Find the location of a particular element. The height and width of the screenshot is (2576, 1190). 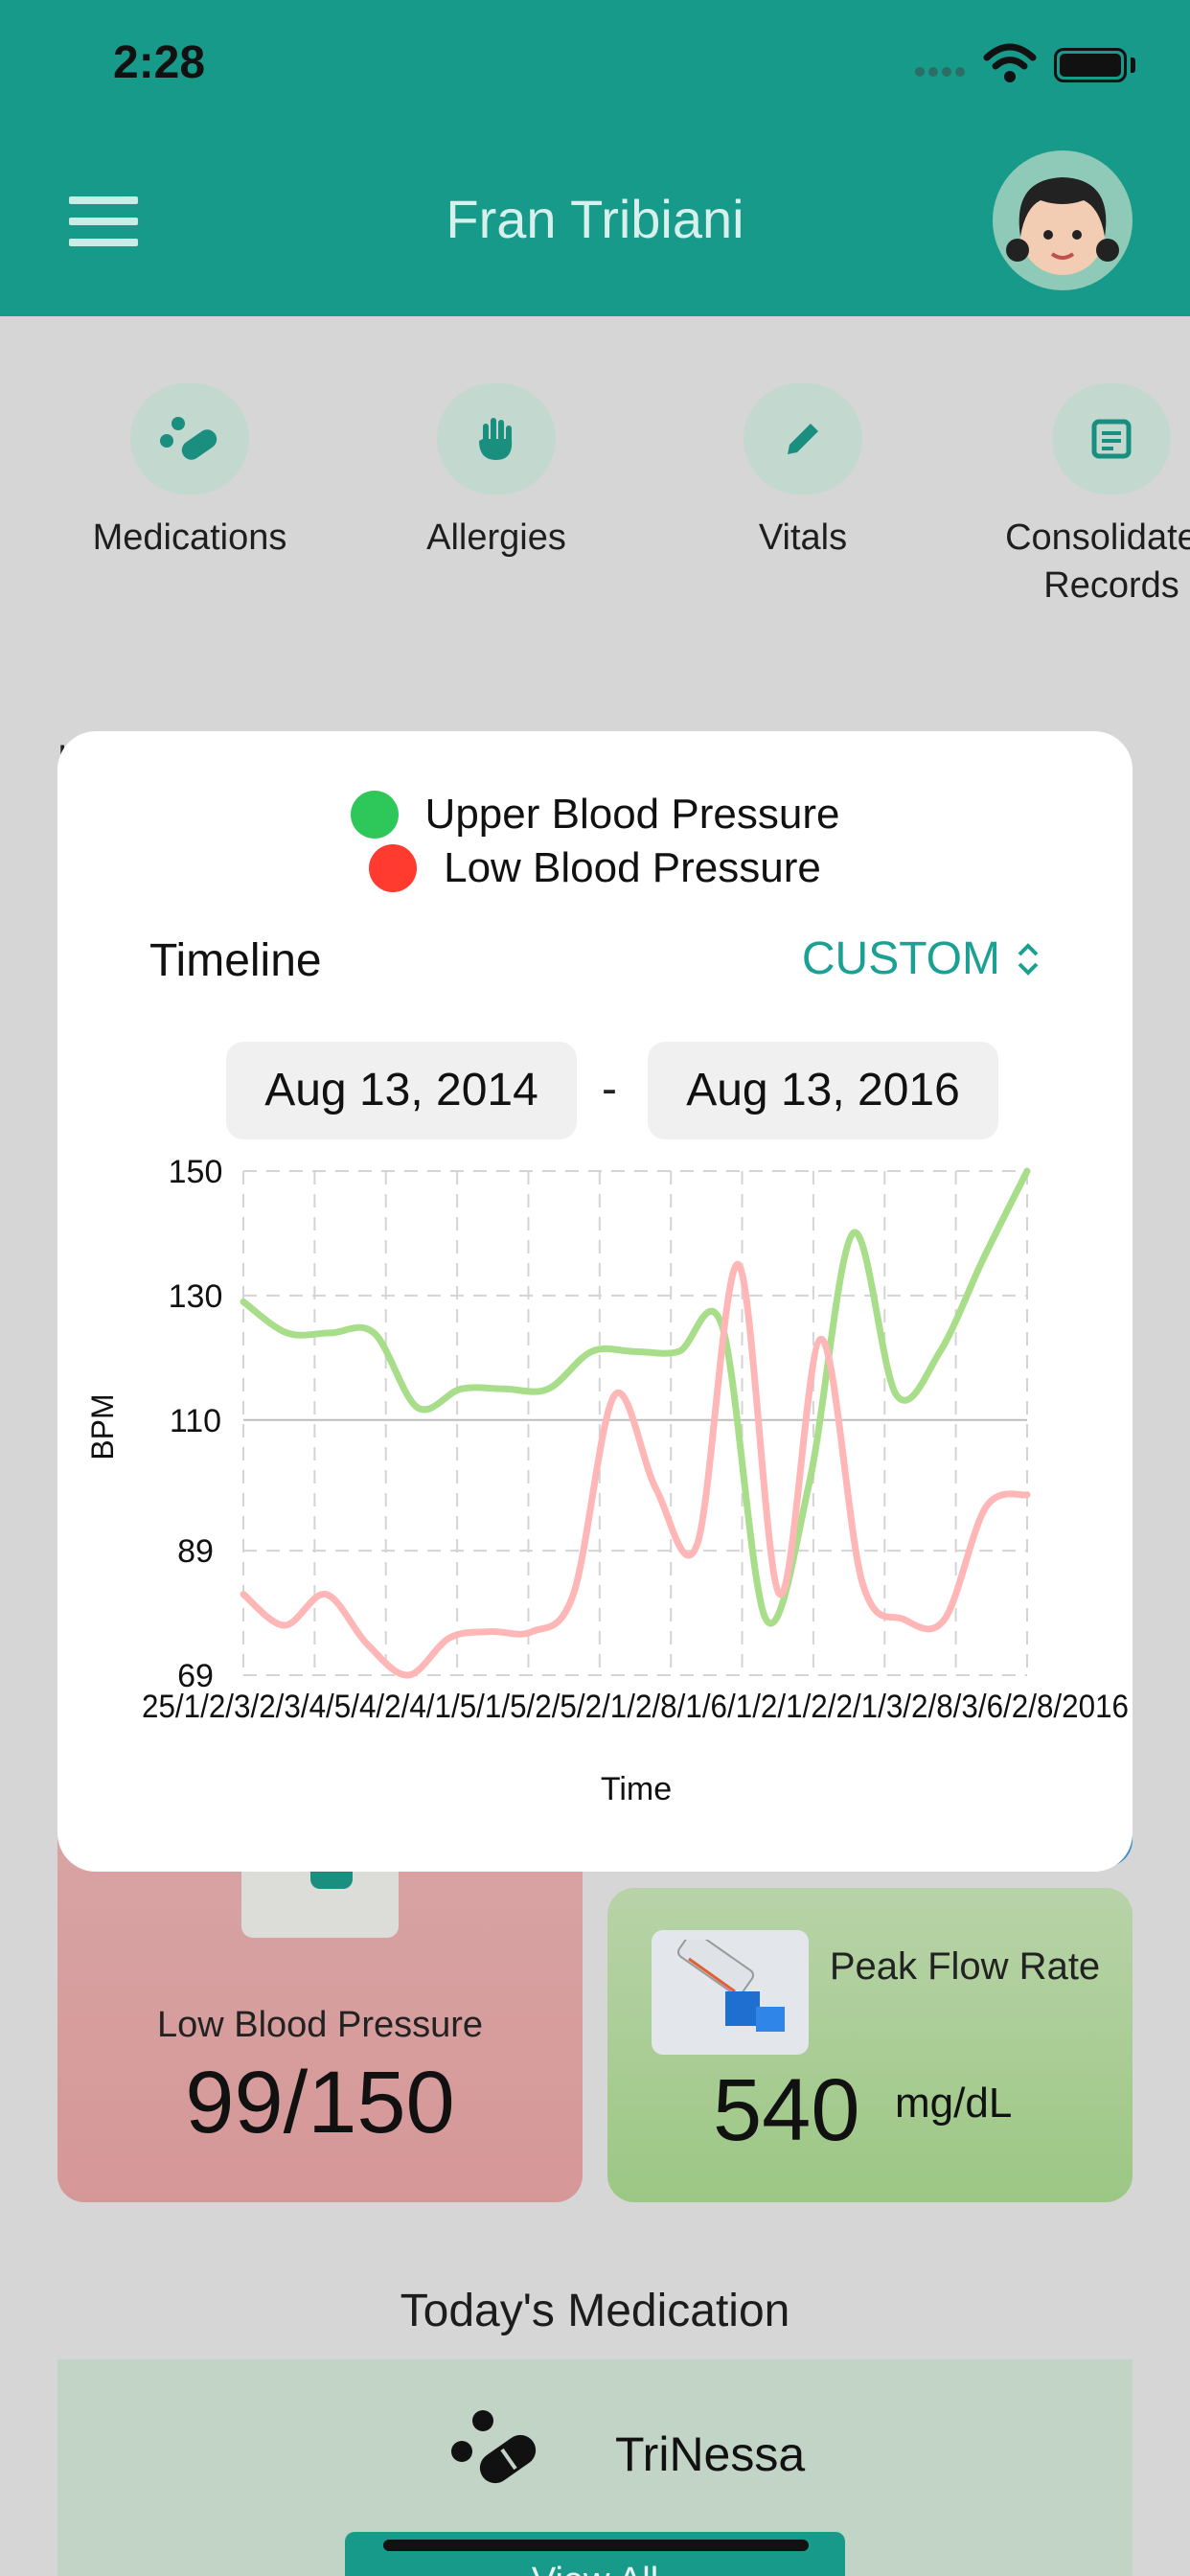

peak-flow-value: 540 is located at coordinates (787, 2110).